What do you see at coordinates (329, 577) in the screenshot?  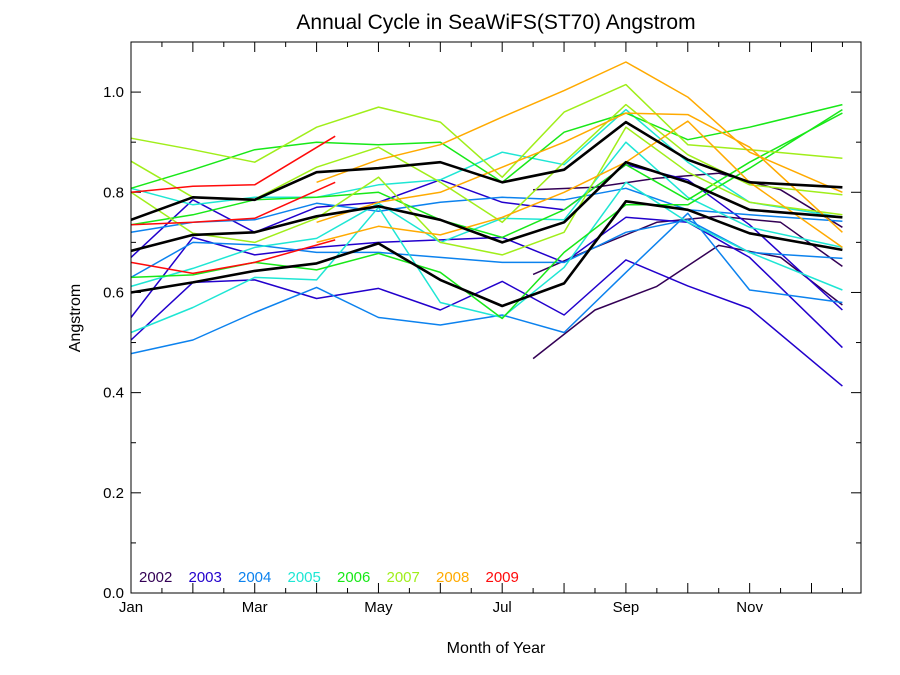 I see `legend: 2002 2003 2004 2005 2006 2007 2008 2009` at bounding box center [329, 577].